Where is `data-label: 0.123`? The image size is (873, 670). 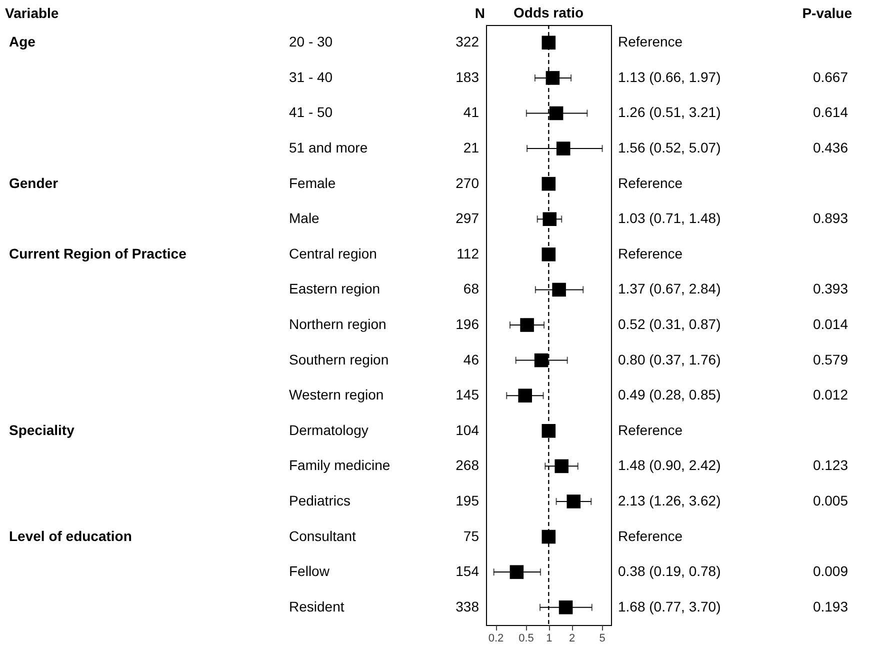 data-label: 0.123 is located at coordinates (830, 465).